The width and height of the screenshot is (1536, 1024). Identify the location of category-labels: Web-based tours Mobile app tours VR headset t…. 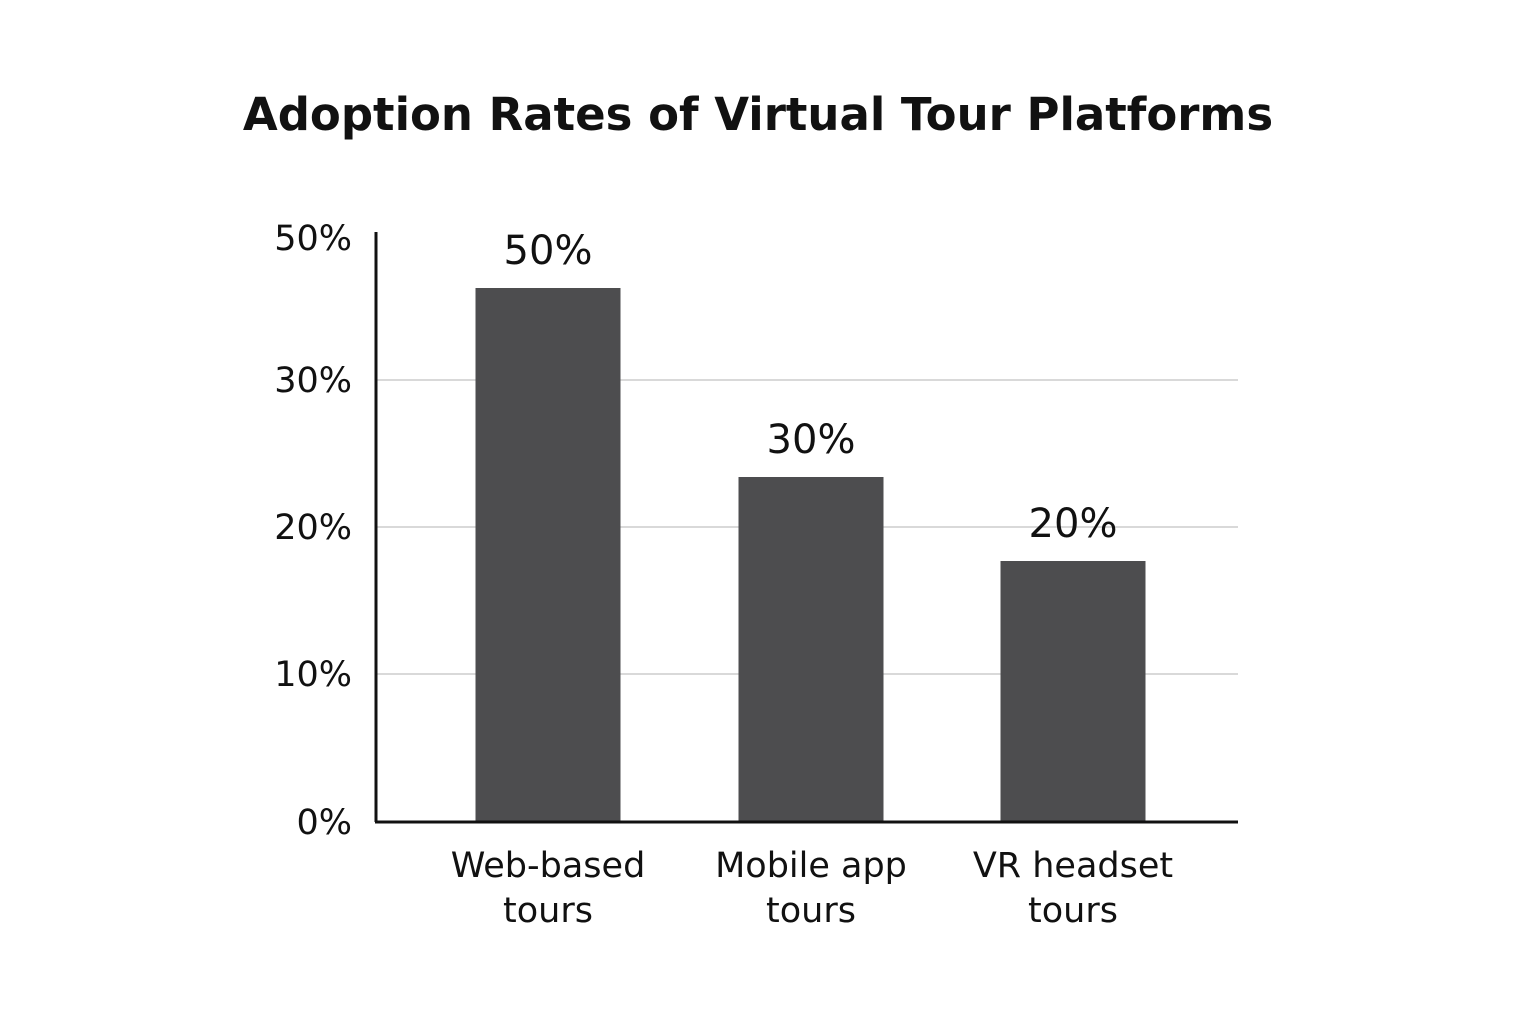
(812, 888).